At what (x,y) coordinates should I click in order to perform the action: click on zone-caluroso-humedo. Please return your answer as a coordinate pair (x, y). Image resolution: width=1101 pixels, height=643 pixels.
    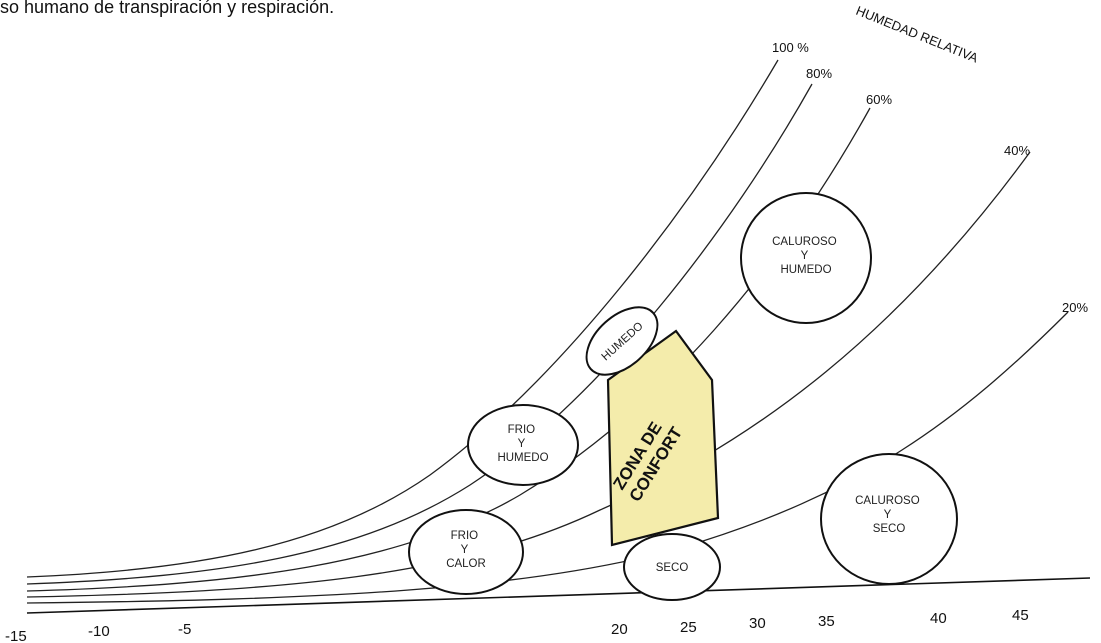
    Looking at the image, I should click on (806, 258).